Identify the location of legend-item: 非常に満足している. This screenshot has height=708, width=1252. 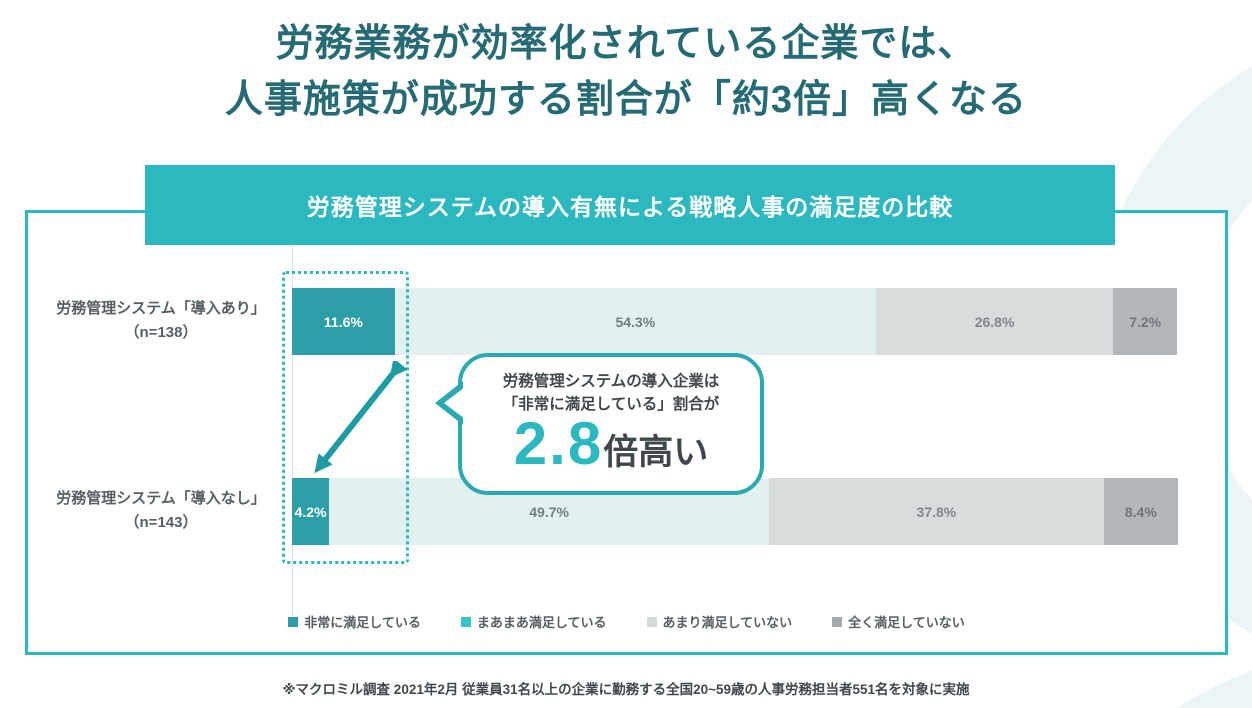
(354, 621).